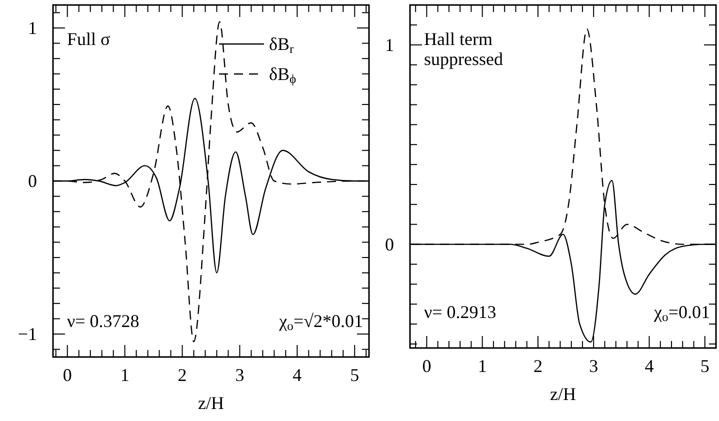 The image size is (719, 421). I want to click on legend-label: δB$_{ϕ}$, so click(282, 75).